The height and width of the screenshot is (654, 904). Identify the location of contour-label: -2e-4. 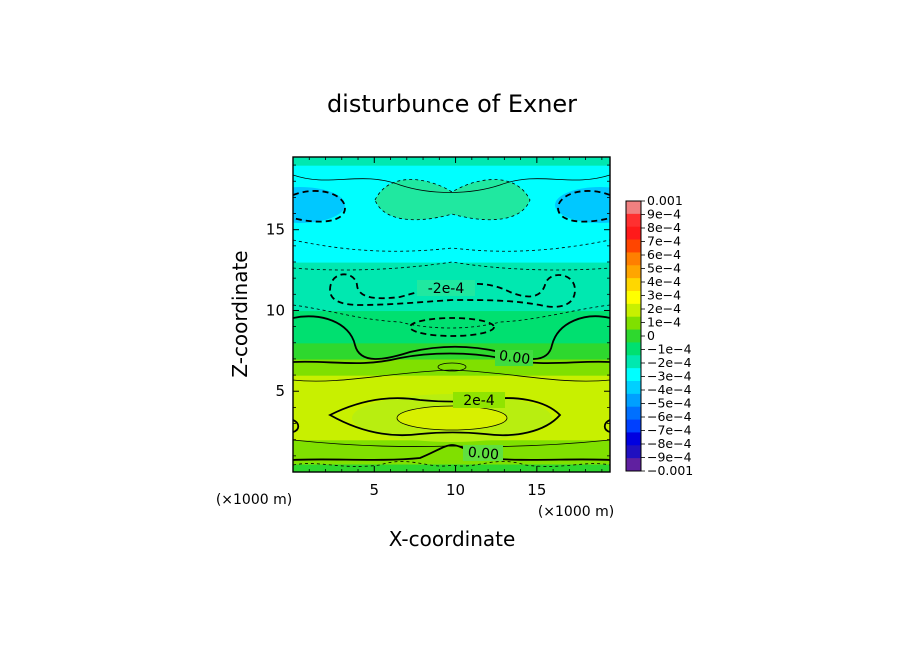
(446, 289).